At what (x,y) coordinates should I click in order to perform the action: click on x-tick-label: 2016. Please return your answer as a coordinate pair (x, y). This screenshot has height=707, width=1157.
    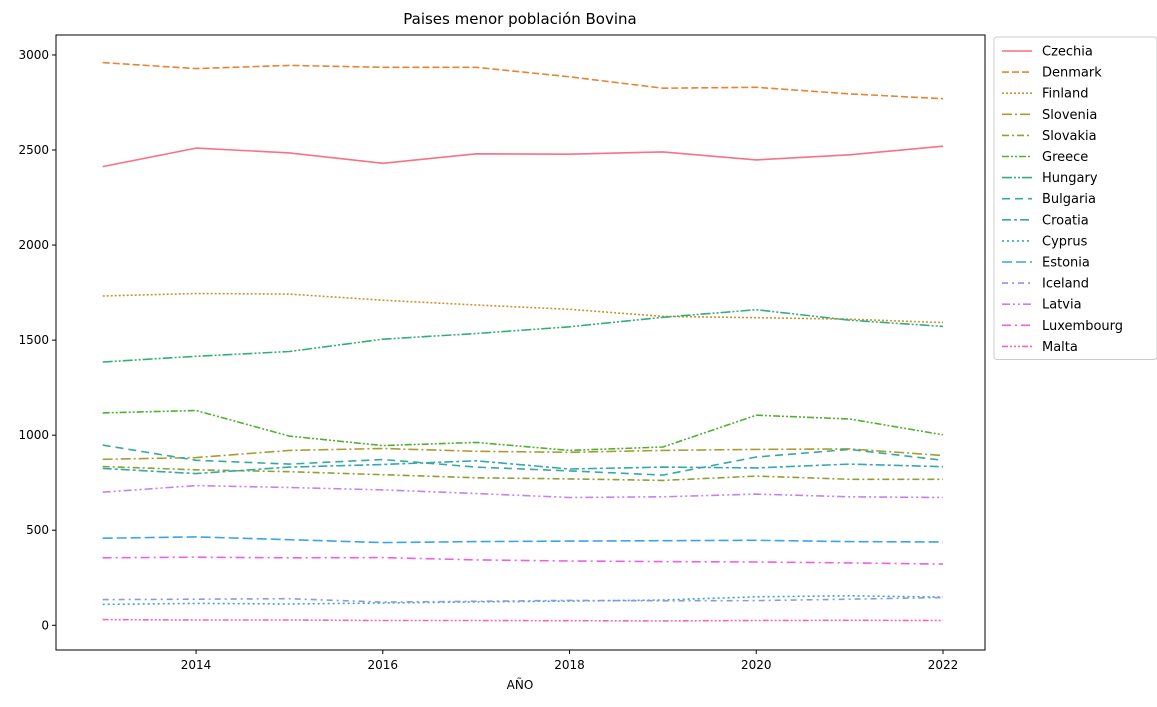
    Looking at the image, I should click on (383, 665).